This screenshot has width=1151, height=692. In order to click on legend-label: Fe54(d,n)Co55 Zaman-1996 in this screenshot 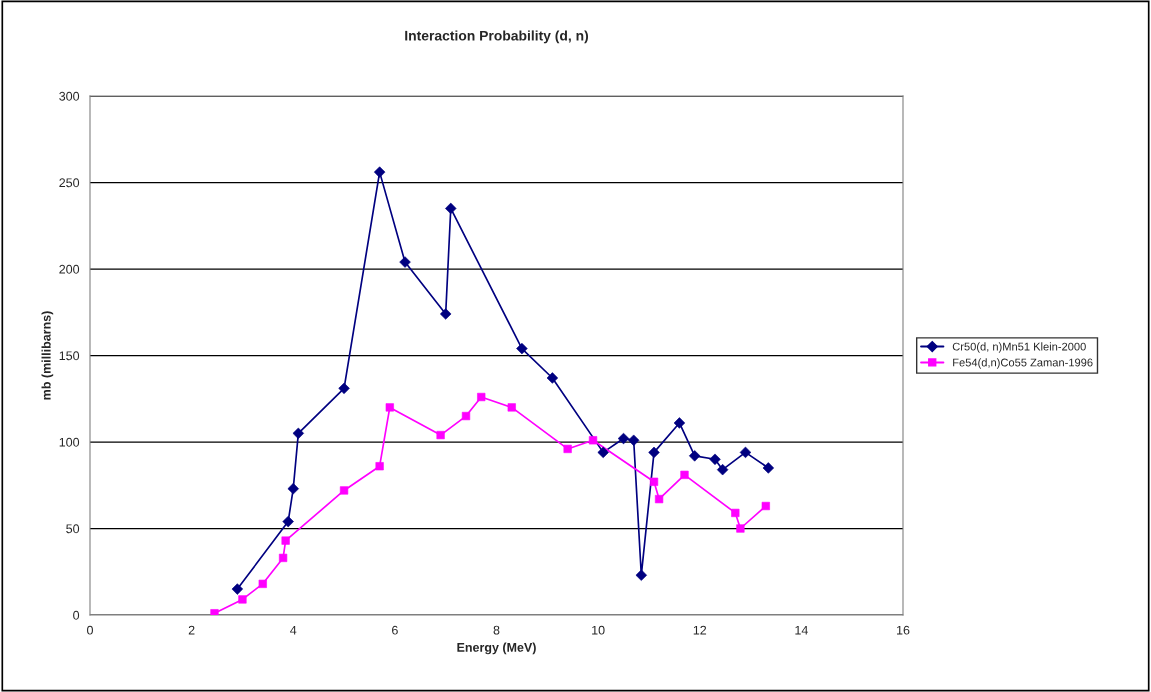, I will do `click(1023, 363)`.